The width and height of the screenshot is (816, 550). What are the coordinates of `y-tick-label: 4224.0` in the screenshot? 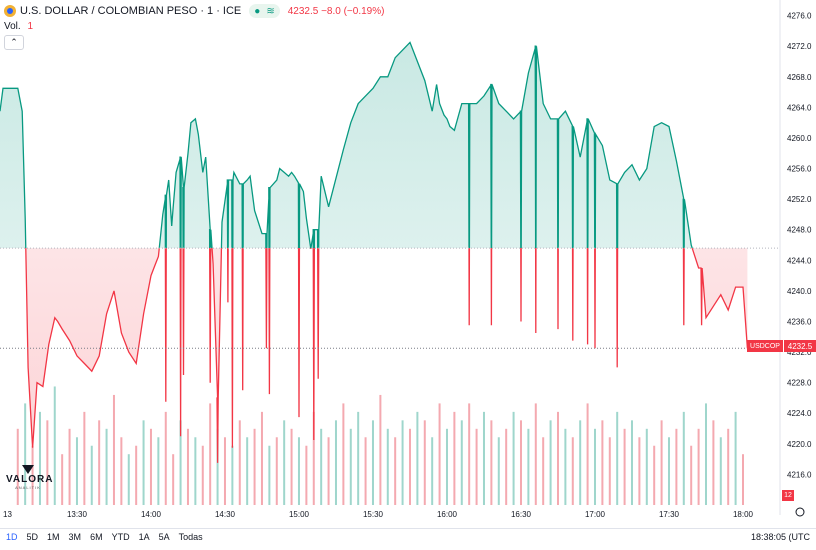 It's located at (799, 413).